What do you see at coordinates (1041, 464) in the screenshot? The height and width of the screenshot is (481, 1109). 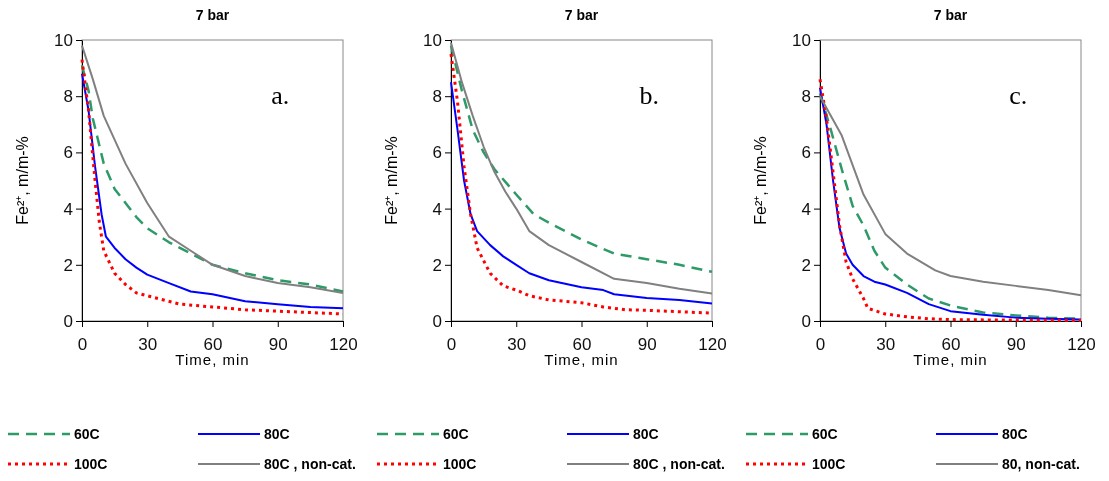 I see `legend-label: 80, non-cat.` at bounding box center [1041, 464].